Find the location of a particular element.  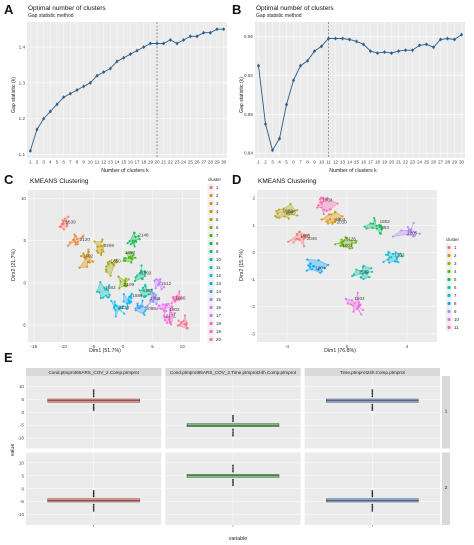

legend-label: 2 is located at coordinates (455, 255).